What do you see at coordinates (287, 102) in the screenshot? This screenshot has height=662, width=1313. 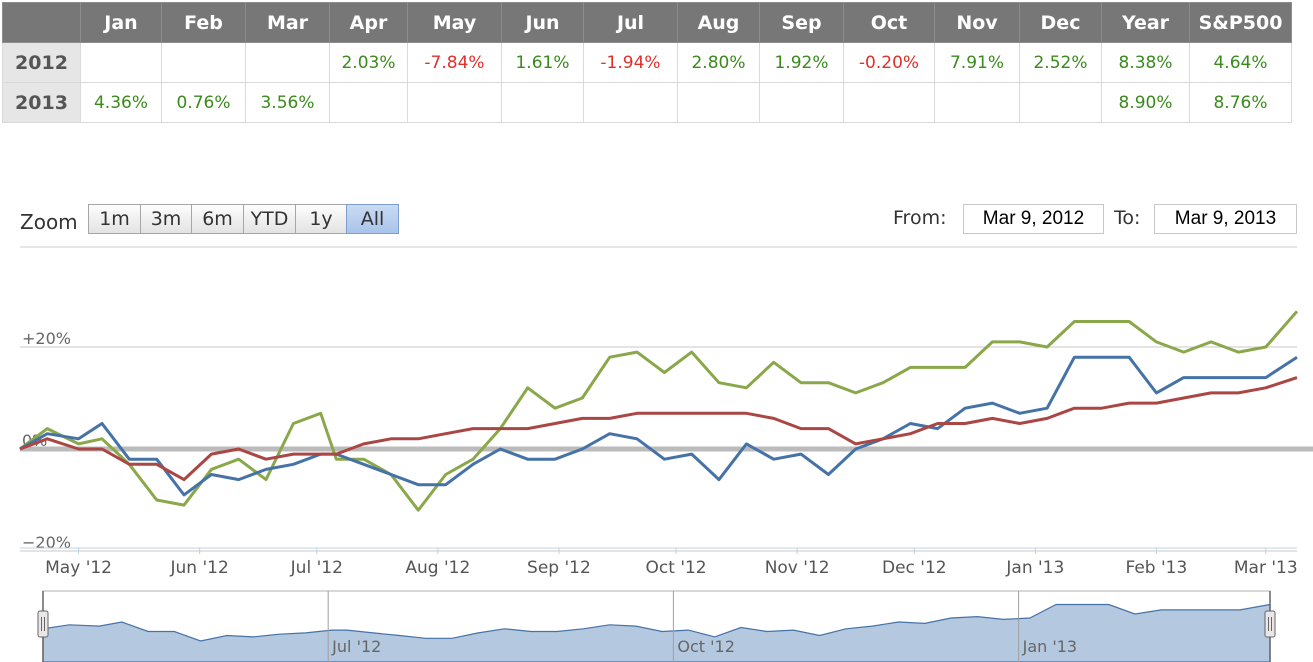 I see `return-cell: 3.56%` at bounding box center [287, 102].